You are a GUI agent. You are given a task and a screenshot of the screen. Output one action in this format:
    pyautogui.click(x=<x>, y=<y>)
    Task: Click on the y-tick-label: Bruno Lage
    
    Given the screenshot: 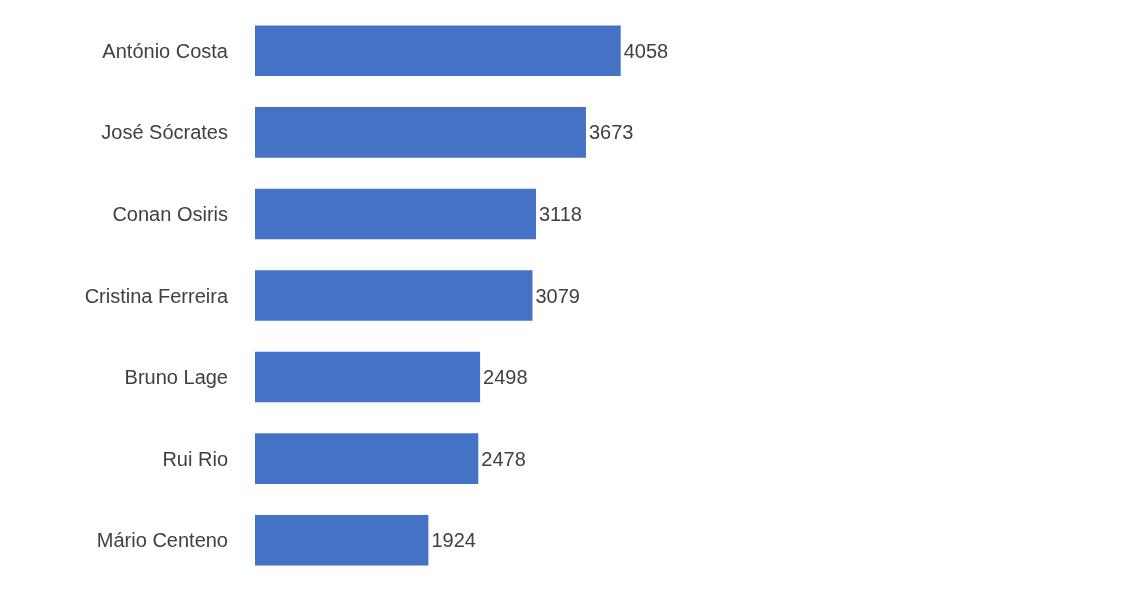 What is the action you would take?
    pyautogui.click(x=176, y=377)
    